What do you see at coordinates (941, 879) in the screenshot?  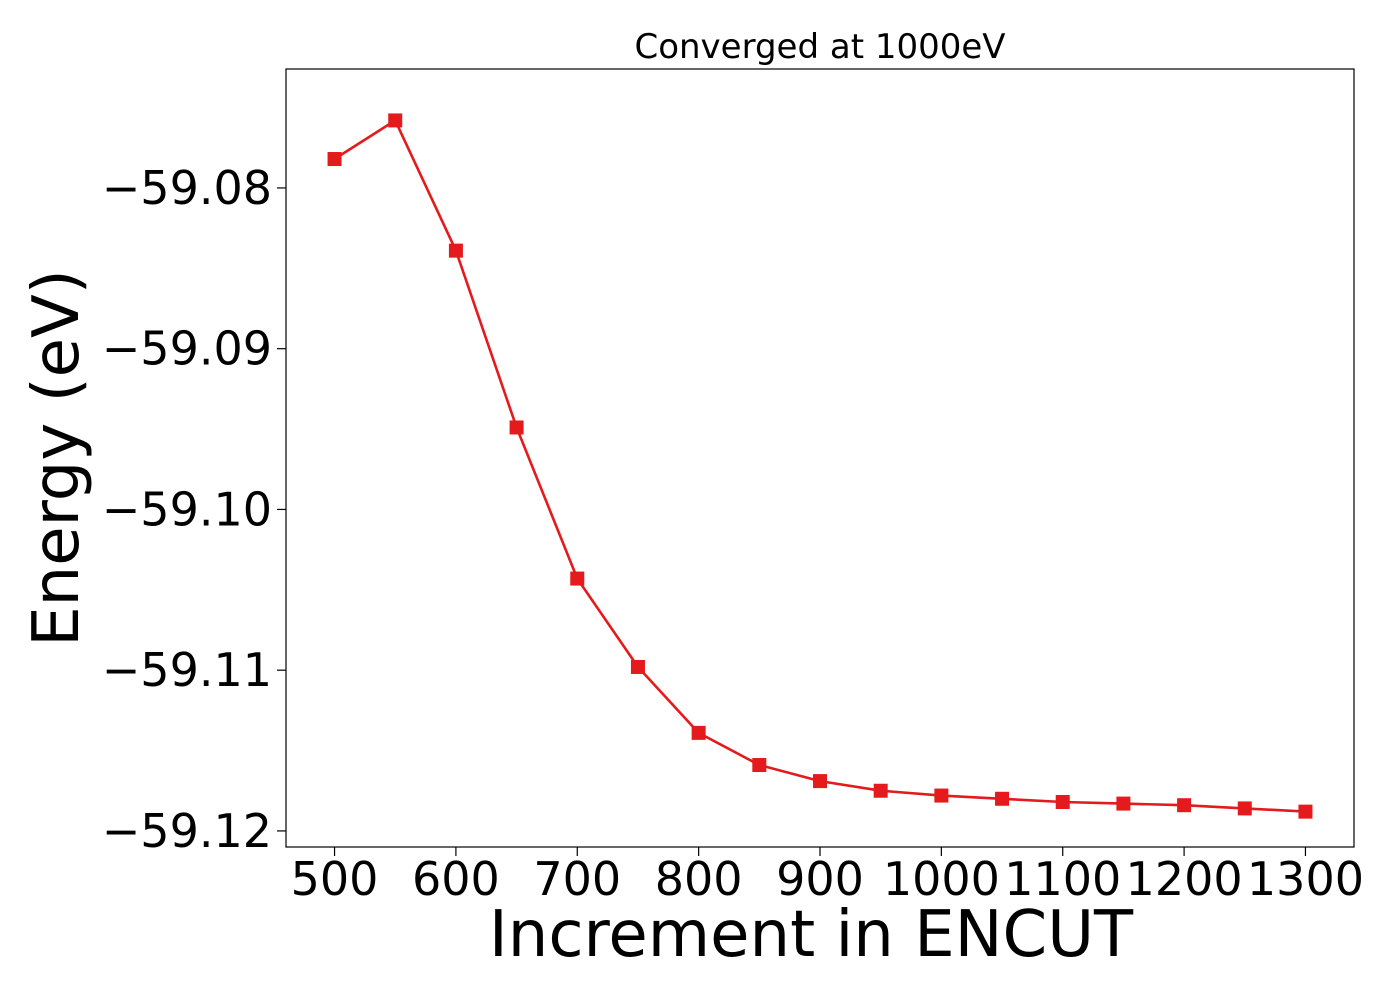 I see `x-tick-label: 1000` at bounding box center [941, 879].